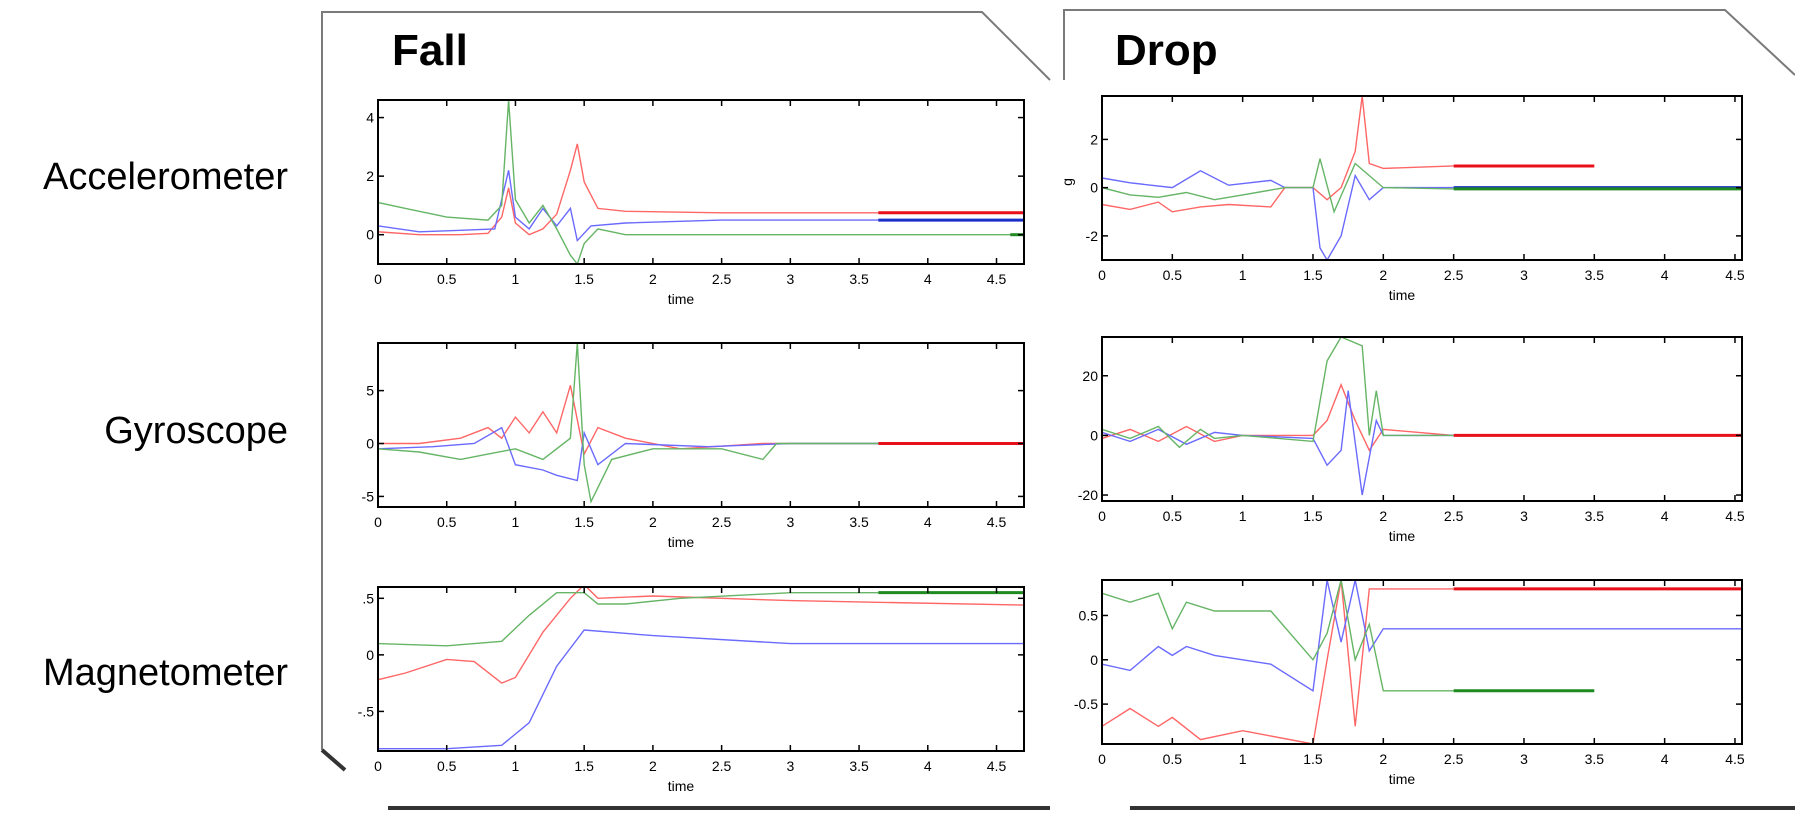  I want to click on fall-accelerometer-y-axis-line, so click(628, 206).